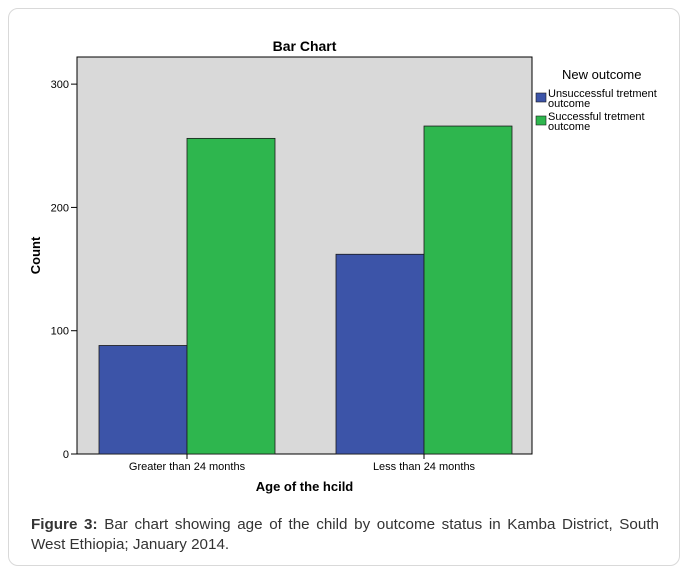 The height and width of the screenshot is (572, 683). Describe the element at coordinates (64, 524) in the screenshot. I see `caption-label: Figure 3:` at that location.